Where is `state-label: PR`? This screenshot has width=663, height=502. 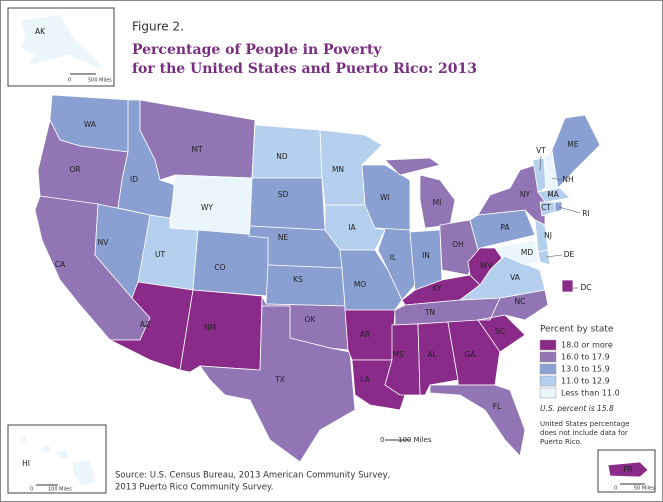
state-label: PR is located at coordinates (628, 469).